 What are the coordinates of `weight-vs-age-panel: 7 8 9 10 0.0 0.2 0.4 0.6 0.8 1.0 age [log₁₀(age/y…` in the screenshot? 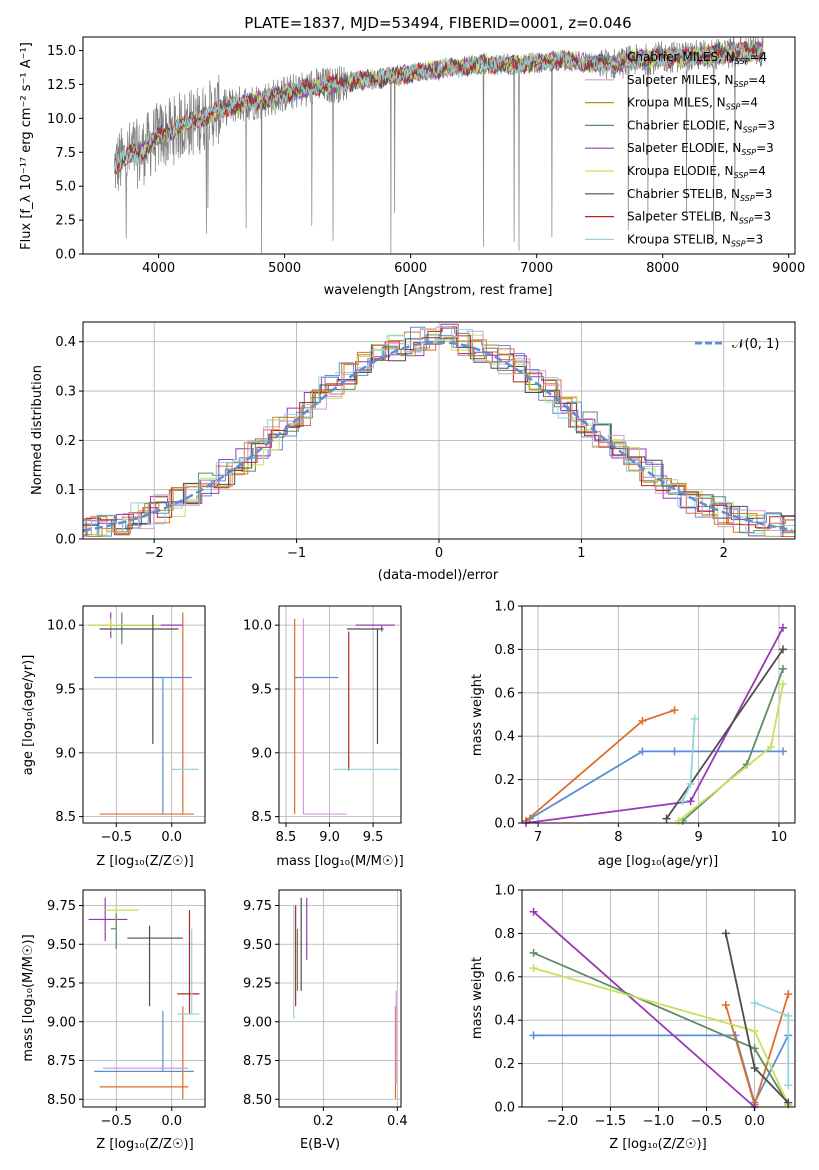 It's located at (633, 734).